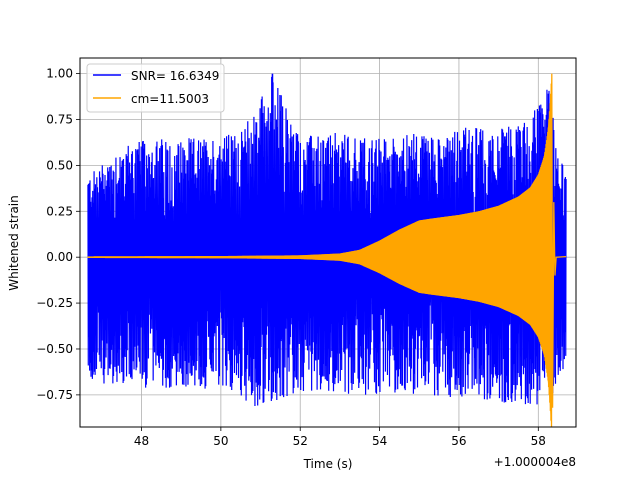 The width and height of the screenshot is (640, 480). Describe the element at coordinates (59, 211) in the screenshot. I see `y-tick-label: 0.25` at that location.